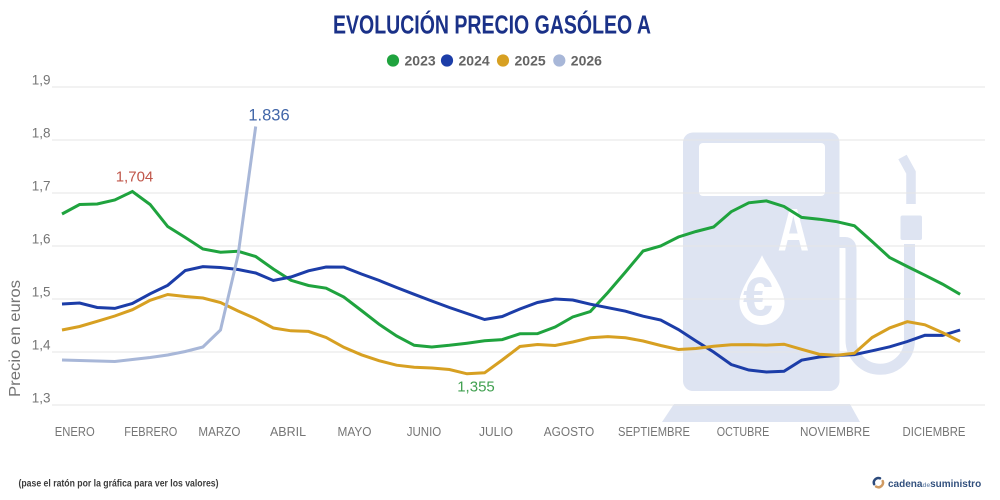 The image size is (1000, 500). Describe the element at coordinates (476, 387) in the screenshot. I see `svg-text: 1,355` at that location.